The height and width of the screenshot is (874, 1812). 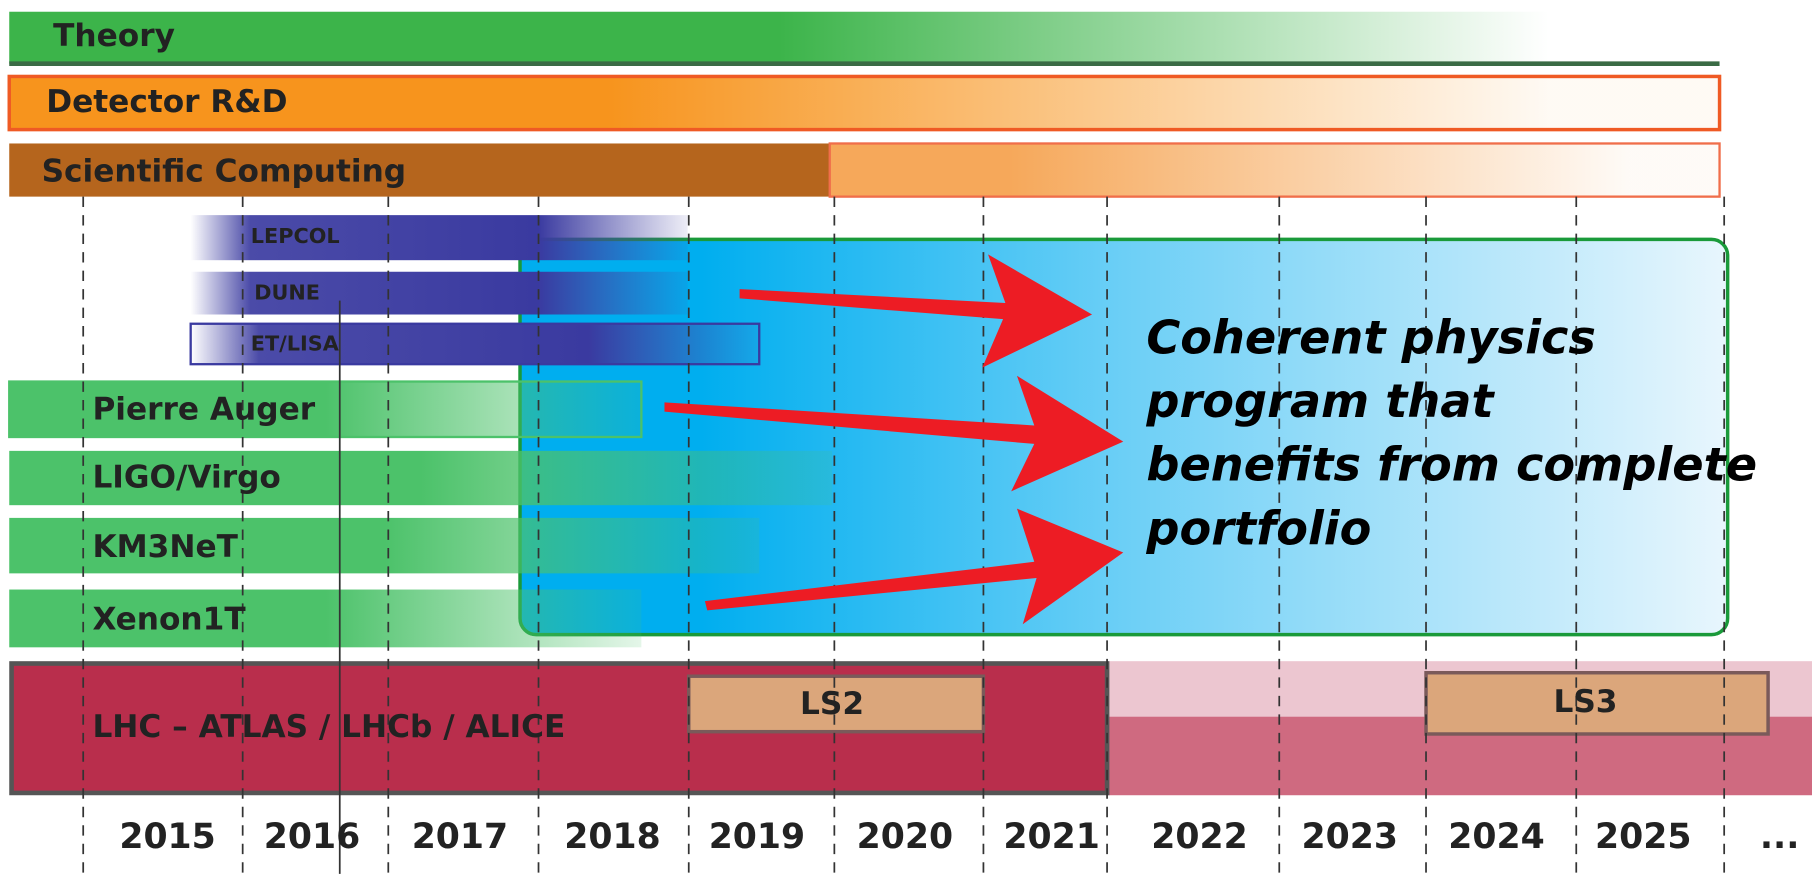 What do you see at coordinates (167, 837) in the screenshot?
I see `year-label: 2015` at bounding box center [167, 837].